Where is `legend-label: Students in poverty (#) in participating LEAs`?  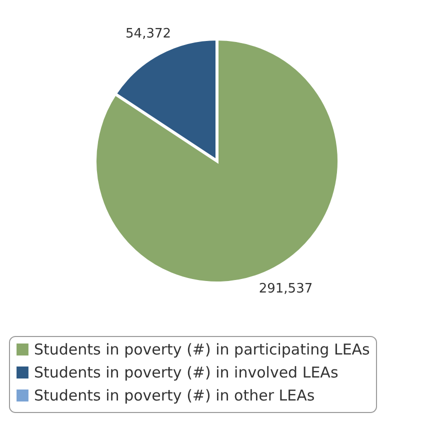
legend-label: Students in poverty (#) in participating LEAs is located at coordinates (202, 349).